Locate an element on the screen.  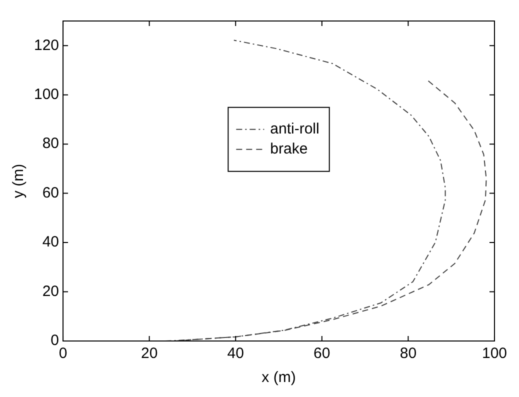
x-tick-label: 80 is located at coordinates (408, 353).